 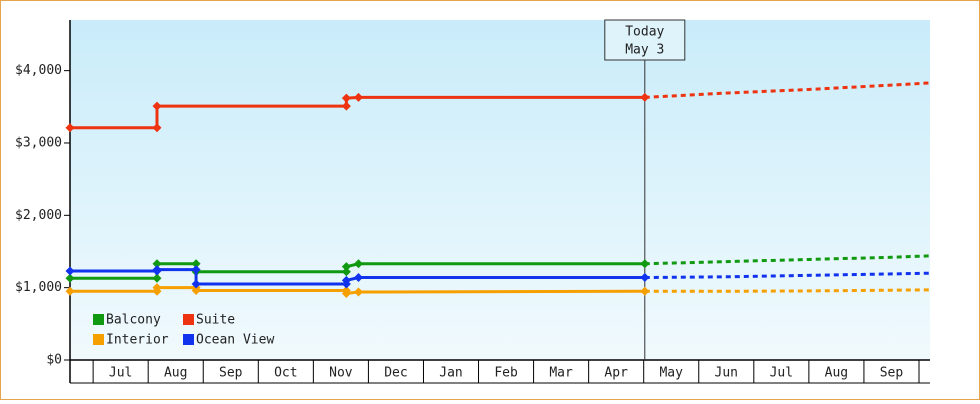 I want to click on x-tick-label: Feb, so click(x=506, y=373).